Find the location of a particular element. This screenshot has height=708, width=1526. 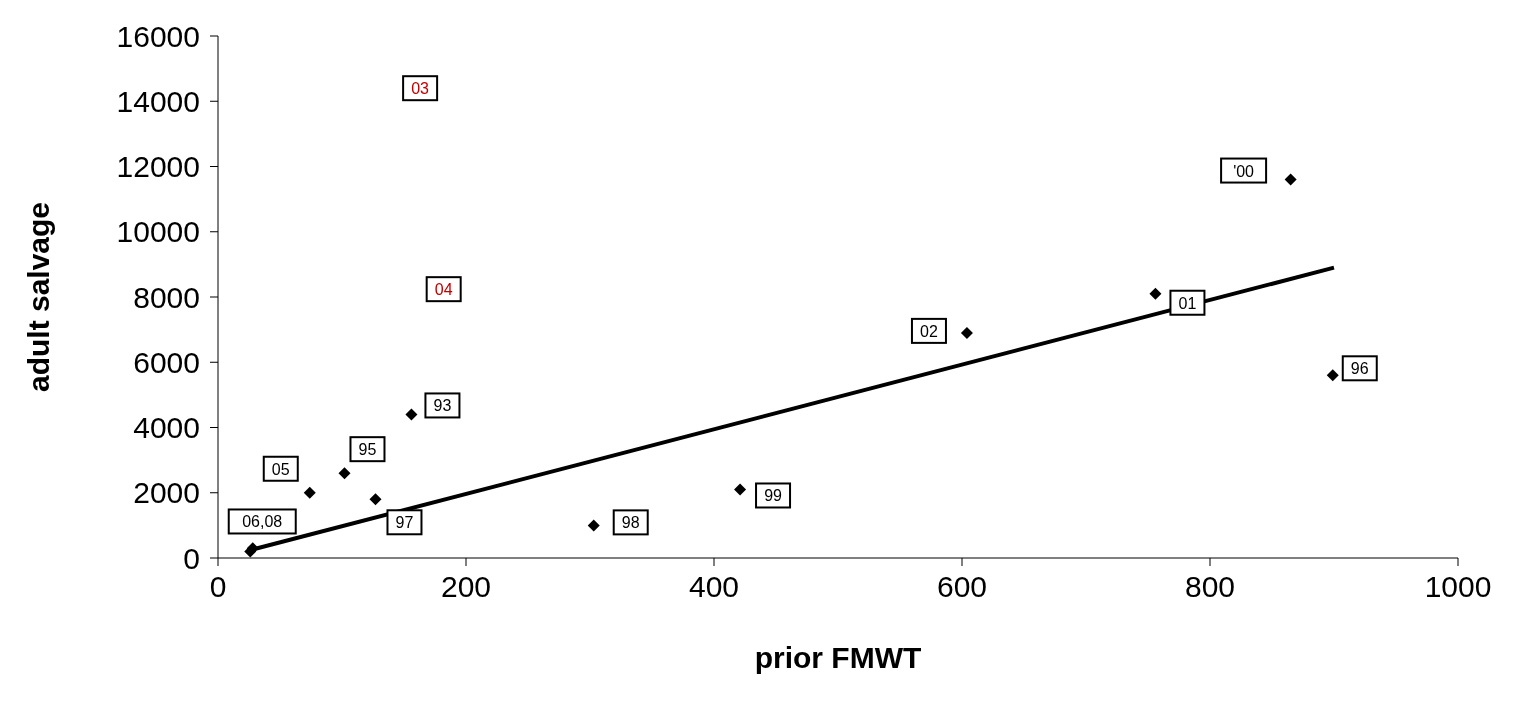

annotation: 97 is located at coordinates (404, 523).